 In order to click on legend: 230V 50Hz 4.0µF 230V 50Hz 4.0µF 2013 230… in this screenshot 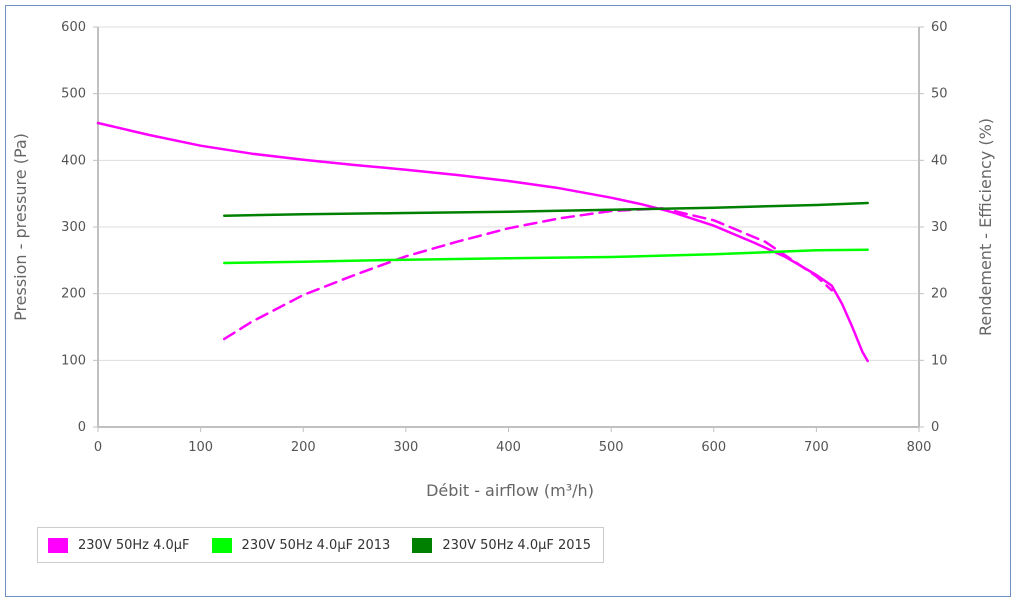, I will do `click(321, 545)`.